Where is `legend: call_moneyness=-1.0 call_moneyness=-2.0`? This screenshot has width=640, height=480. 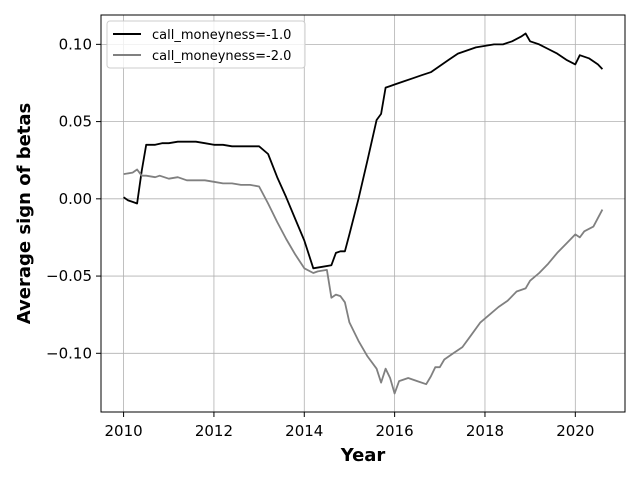 legend: call_moneyness=-1.0 call_moneyness=-2.0 is located at coordinates (206, 44).